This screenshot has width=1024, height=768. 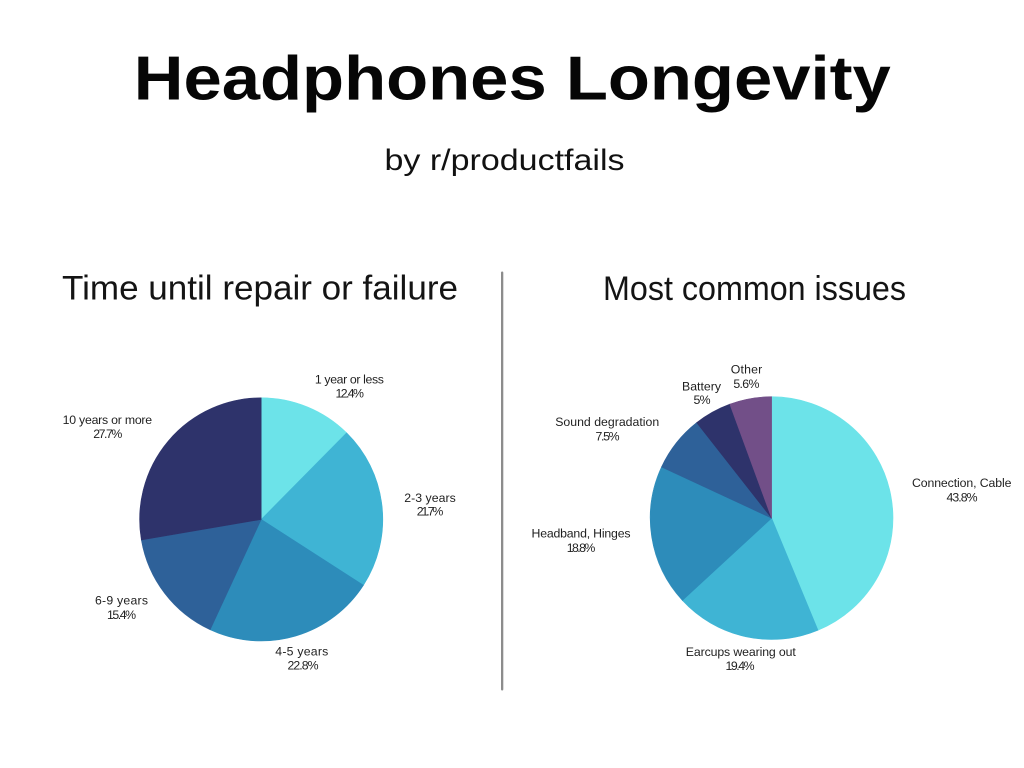 I want to click on svg-text: by r/productfails, so click(x=505, y=160).